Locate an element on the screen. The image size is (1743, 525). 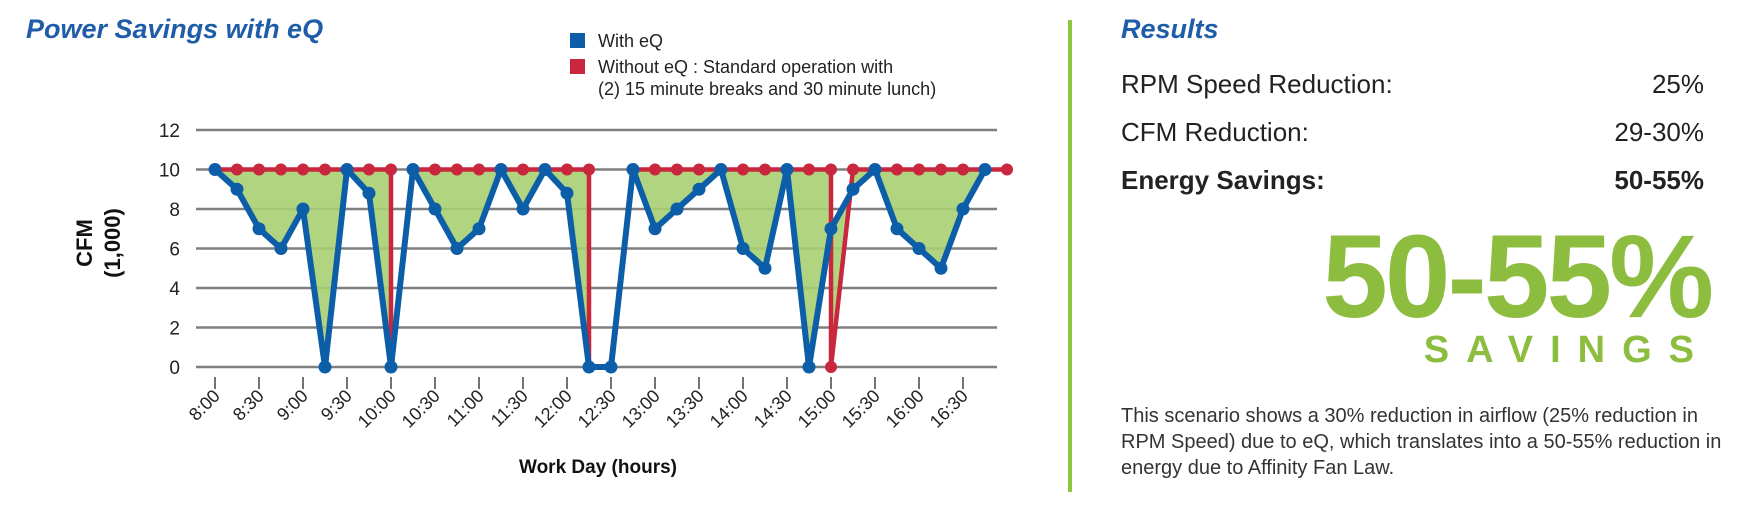
x-tick-label: 15:00 is located at coordinates (817, 409).